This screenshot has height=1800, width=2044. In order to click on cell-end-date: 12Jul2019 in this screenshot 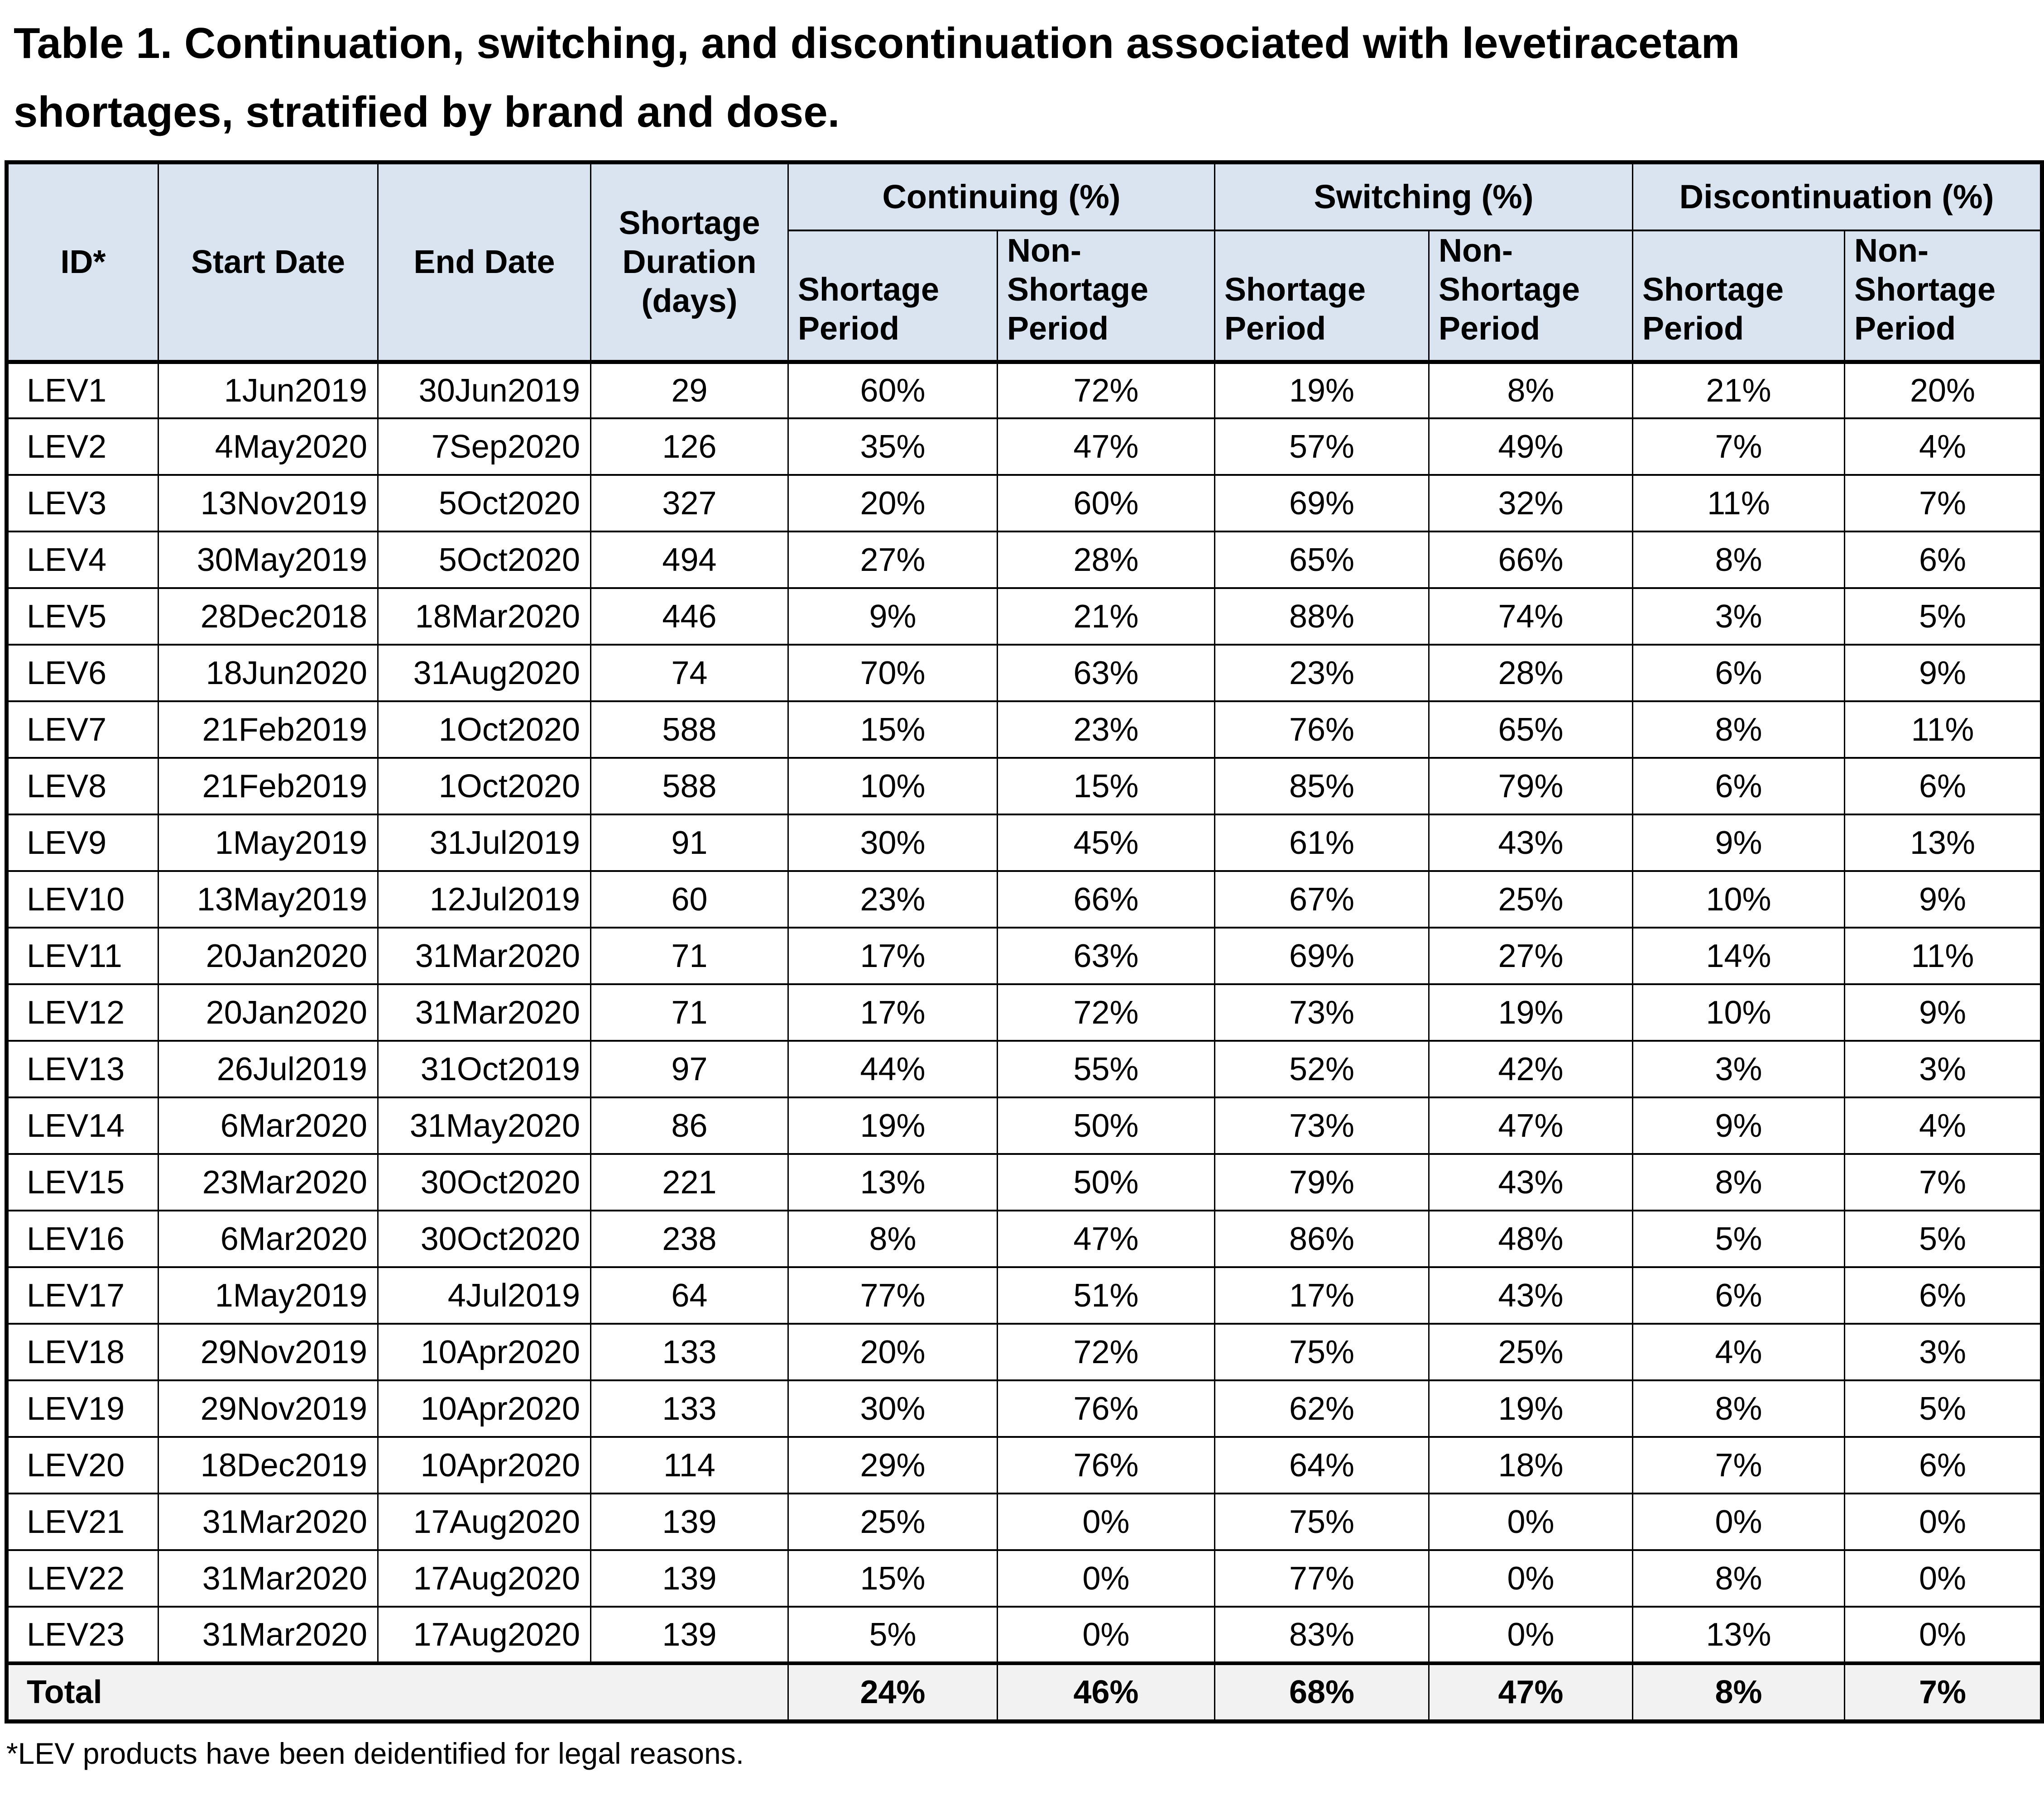, I will do `click(484, 899)`.